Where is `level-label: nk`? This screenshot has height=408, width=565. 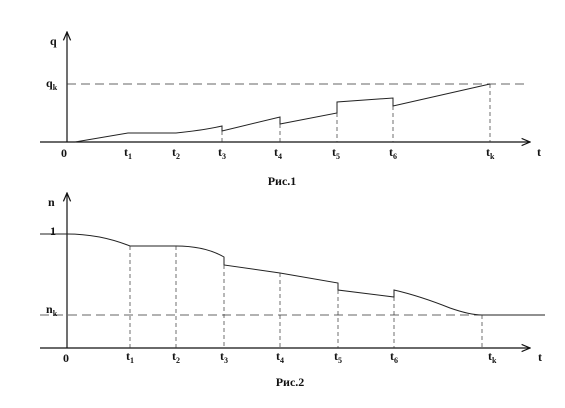 level-label: nk is located at coordinates (52, 310).